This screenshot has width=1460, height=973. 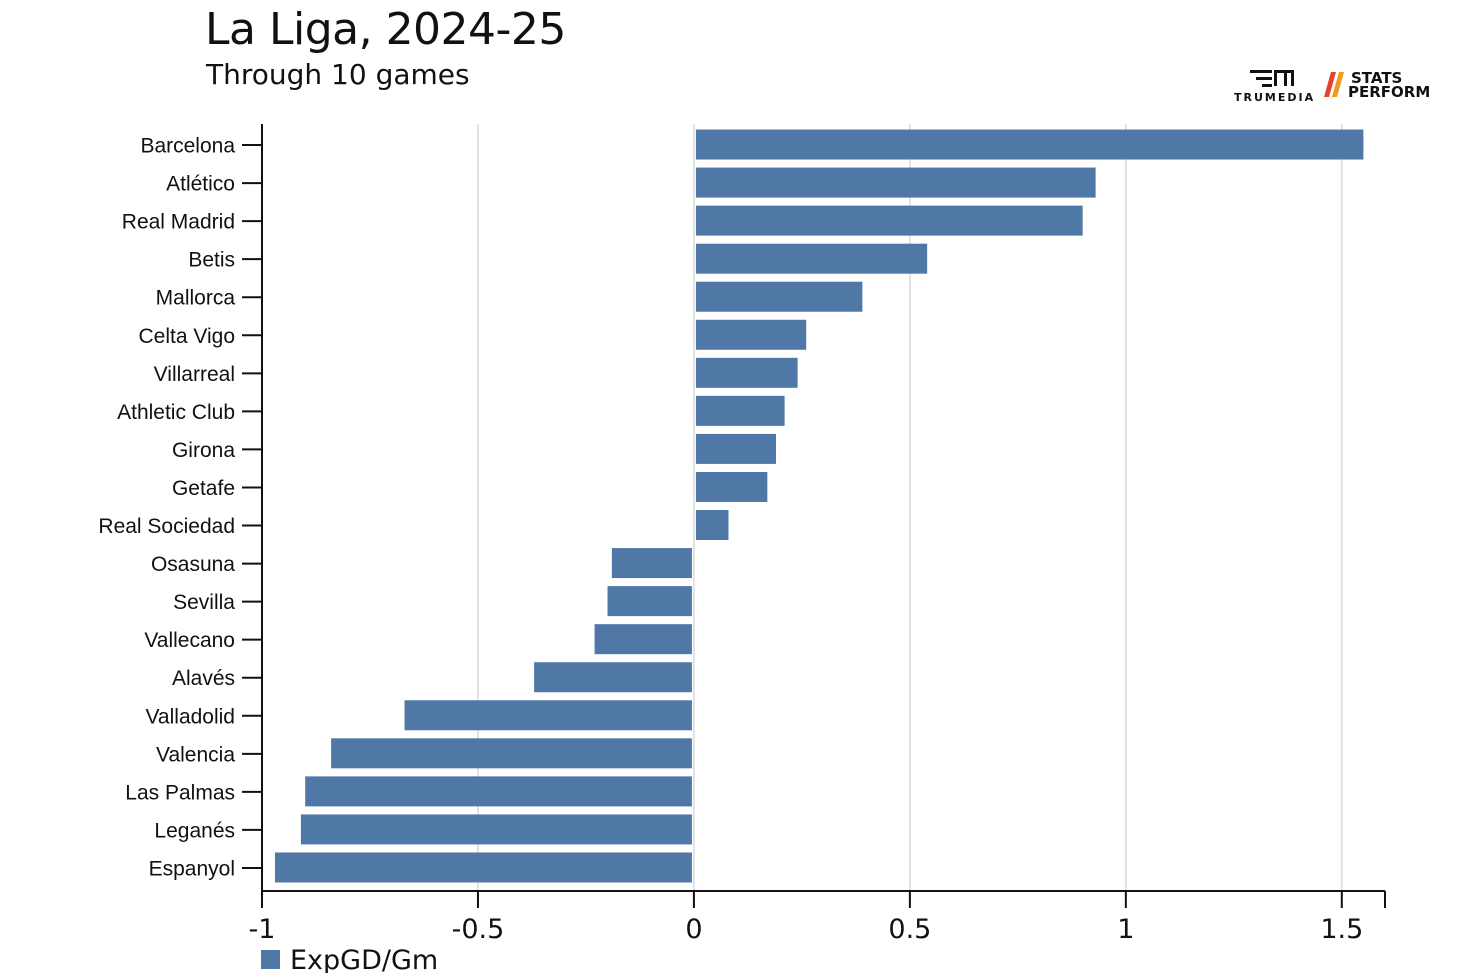 I want to click on legend-label: ExpGD/Gm, so click(x=364, y=959).